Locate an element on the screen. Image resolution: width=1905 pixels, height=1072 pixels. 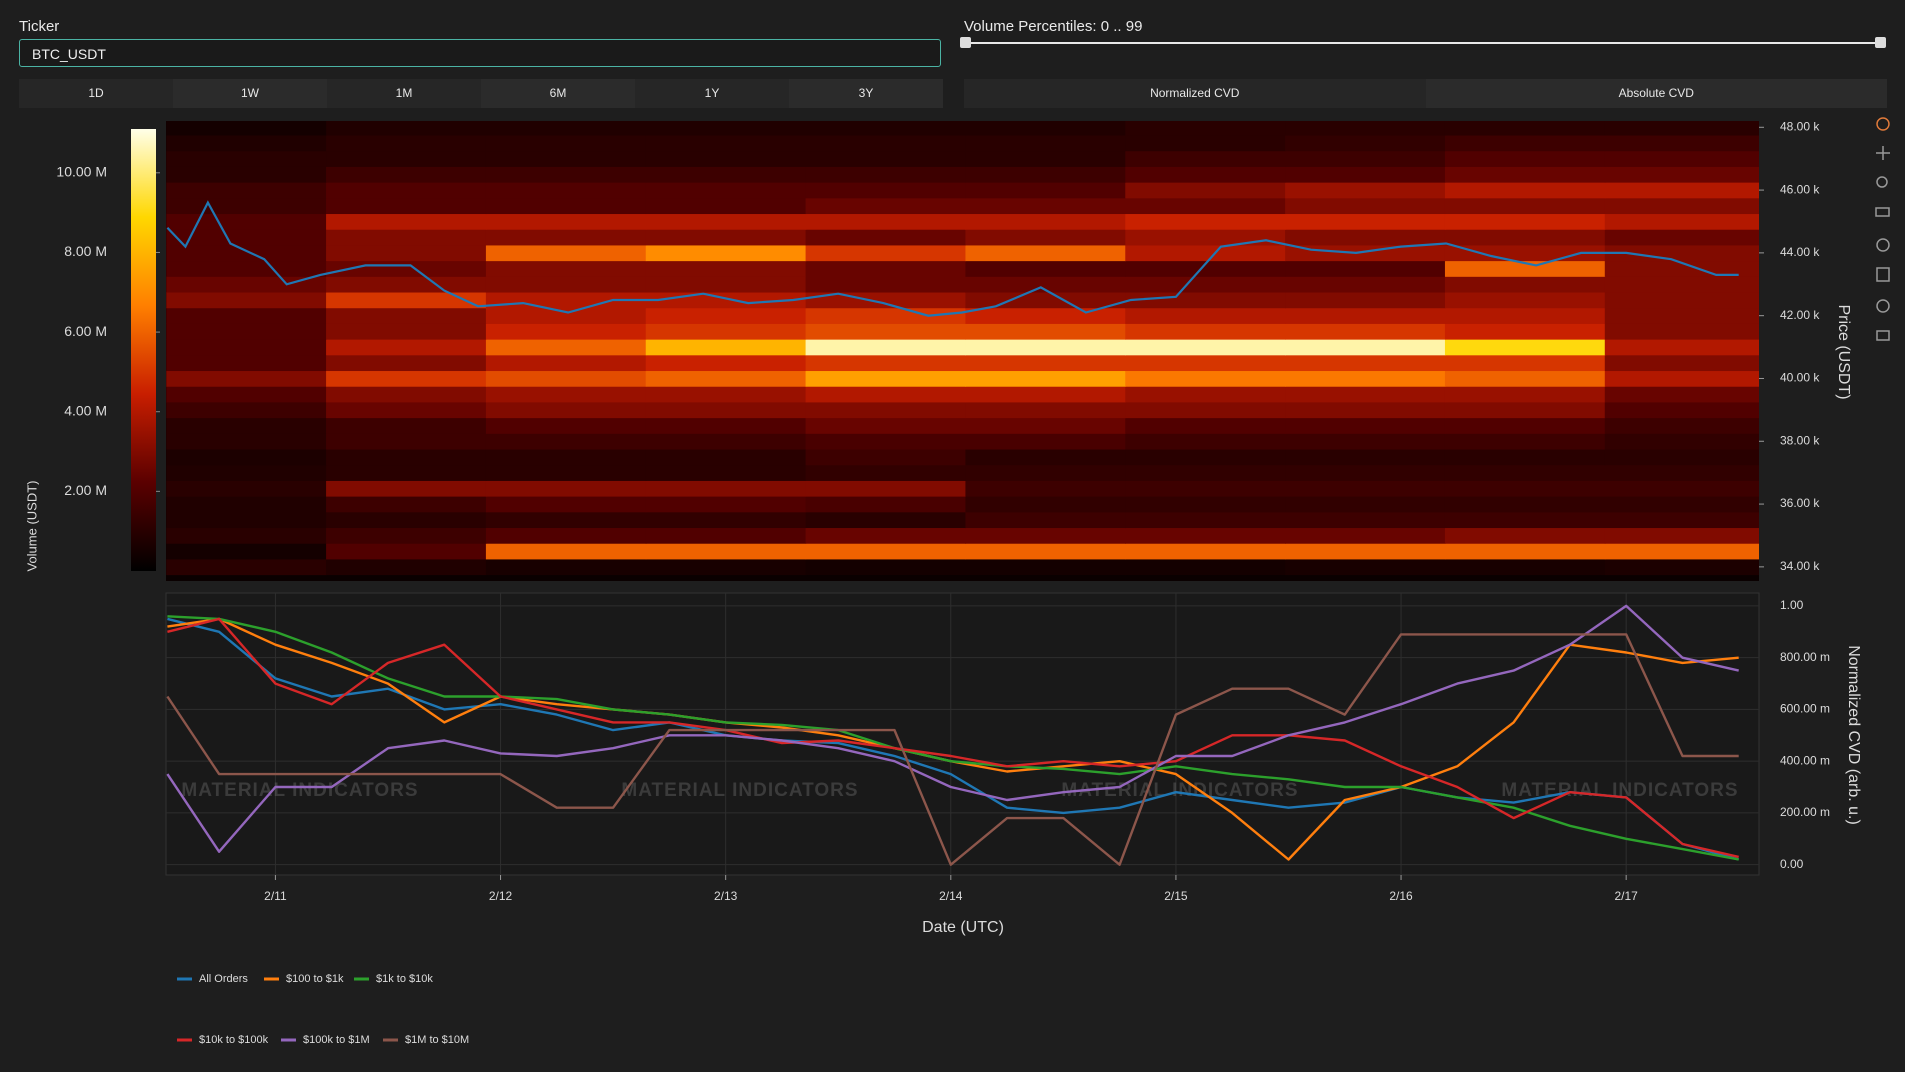
range-button: 1D is located at coordinates (96, 93).